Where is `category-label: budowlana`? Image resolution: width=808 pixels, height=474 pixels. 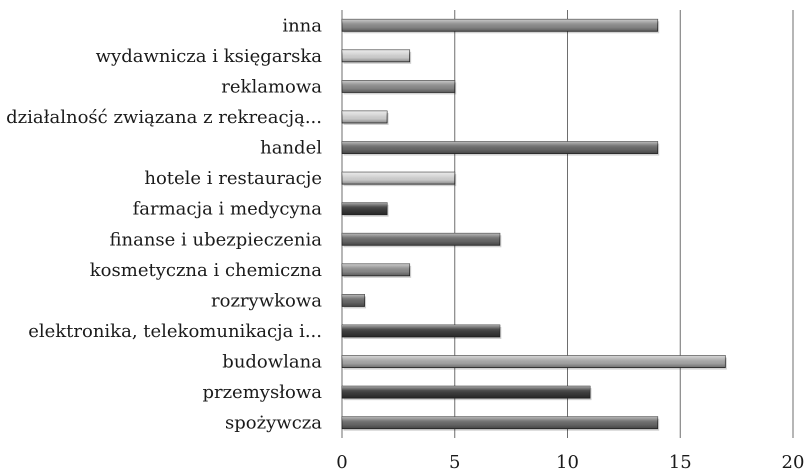
category-label: budowlana is located at coordinates (272, 362).